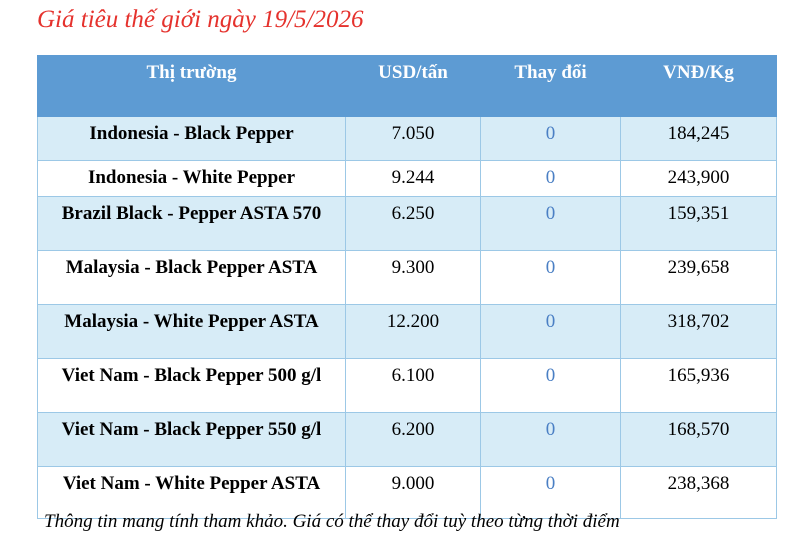  I want to click on market-cell: Viet Nam - Black Pepper 550 g/l, so click(191, 439).